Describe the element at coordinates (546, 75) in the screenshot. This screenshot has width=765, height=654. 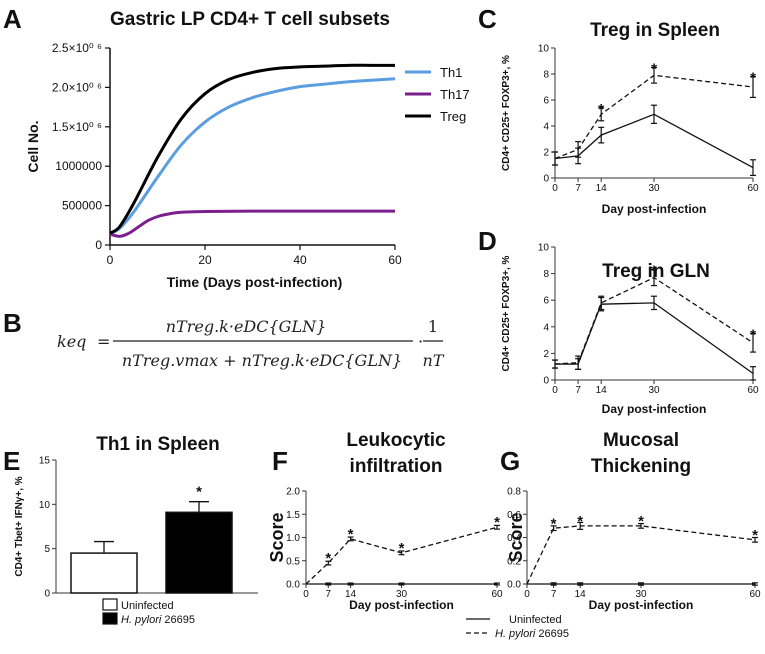
I see `chart-c-y-tick-label: 8` at that location.